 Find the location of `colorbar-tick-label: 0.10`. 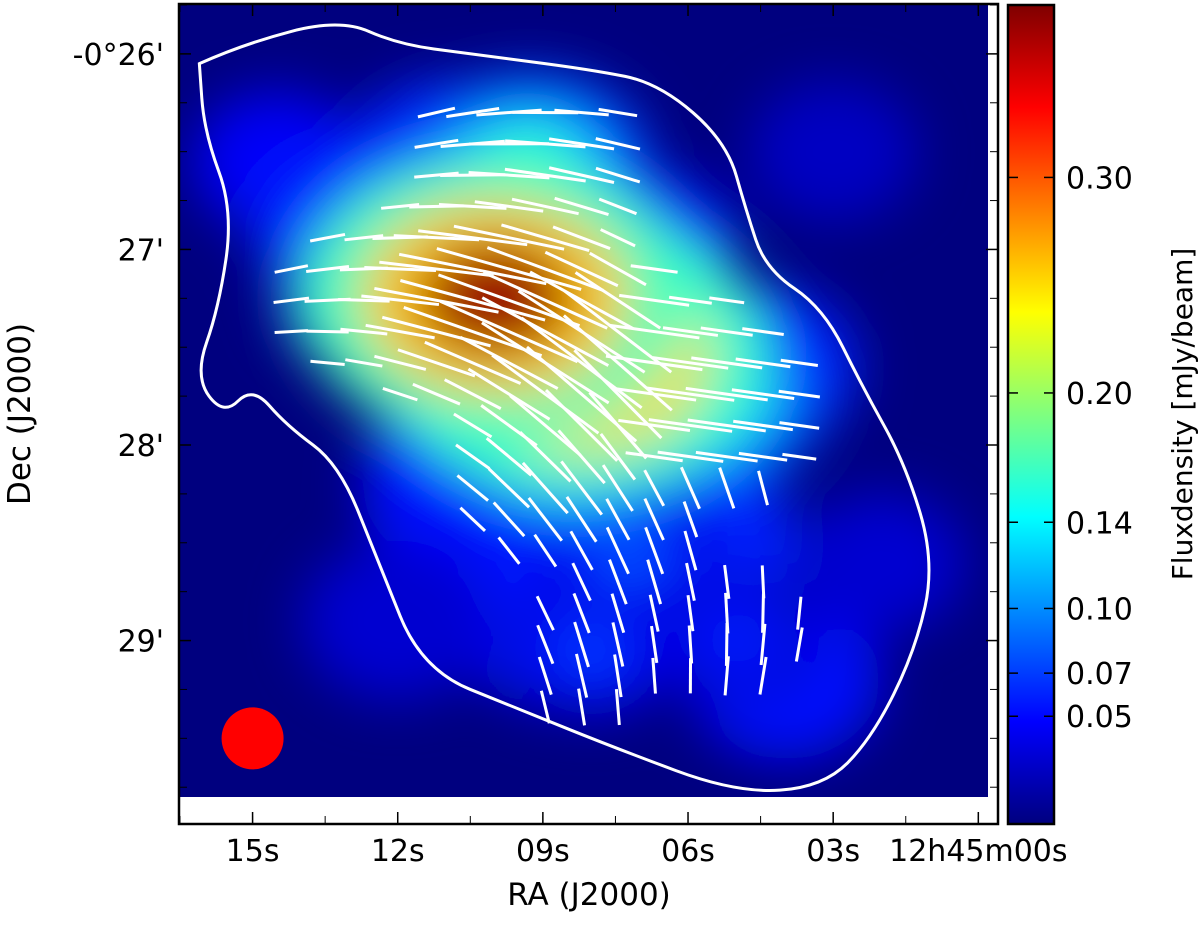

colorbar-tick-label: 0.10 is located at coordinates (1099, 609).